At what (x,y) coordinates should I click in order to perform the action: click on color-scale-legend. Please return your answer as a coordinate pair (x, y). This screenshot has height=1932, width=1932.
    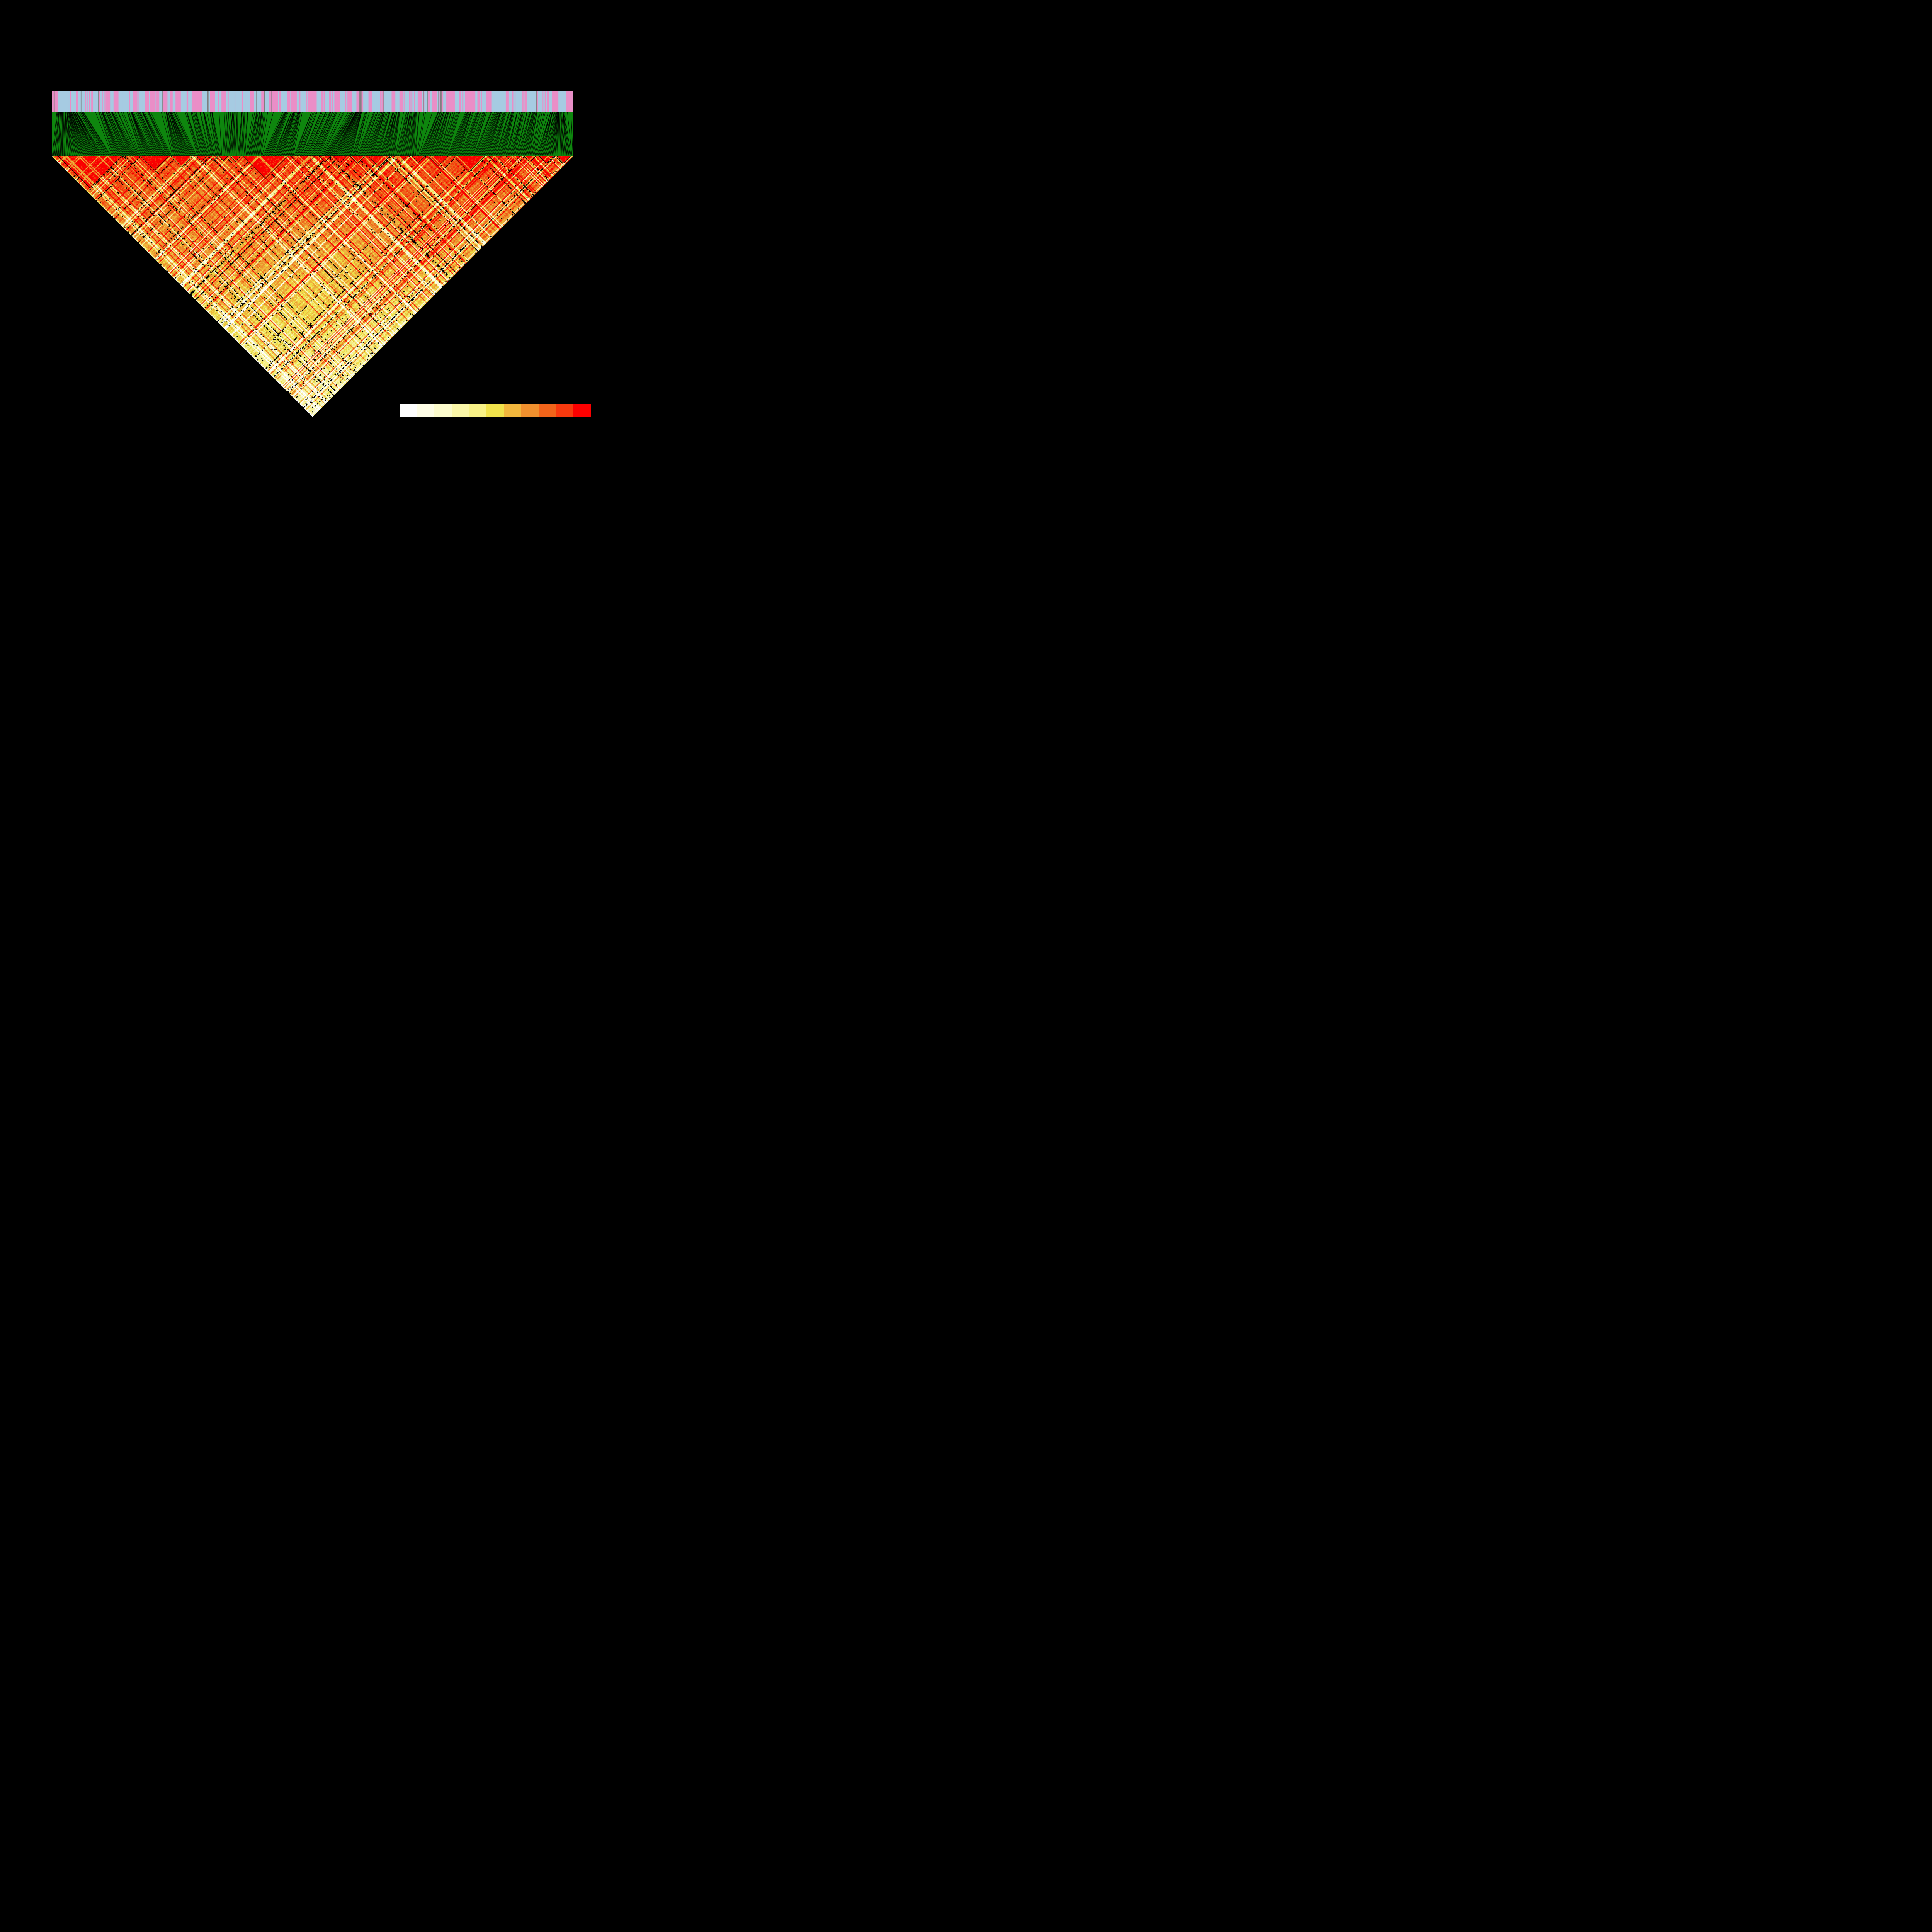
    Looking at the image, I should click on (496, 411).